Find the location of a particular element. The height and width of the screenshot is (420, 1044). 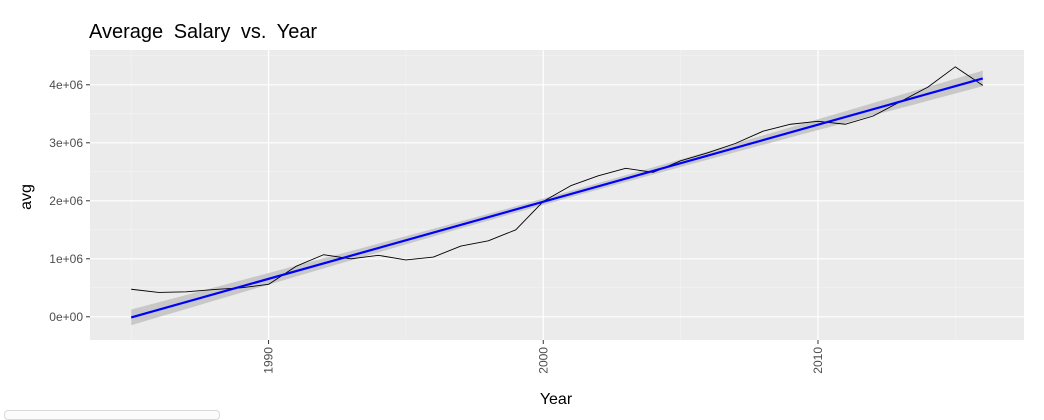

y-axis: 0e+00 1e+06 2e+06 3e+06 4e+06 is located at coordinates (69, 201).